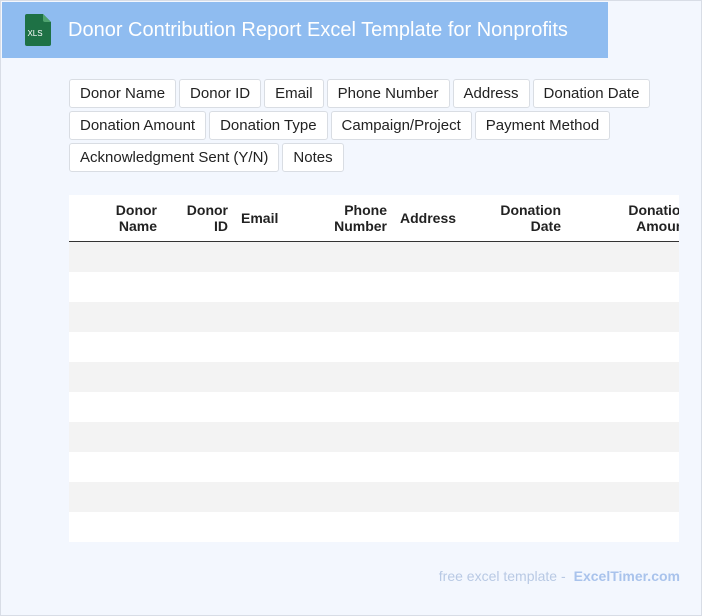  Describe the element at coordinates (207, 218) in the screenshot. I see `column-header-donor-id: Donor ID` at that location.